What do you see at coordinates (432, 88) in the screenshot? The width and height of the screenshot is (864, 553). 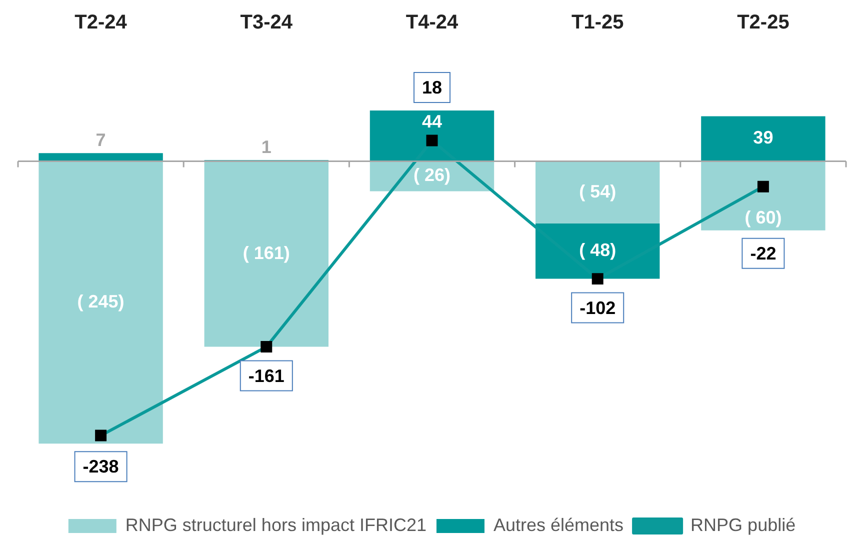 I see `data-label: 18` at bounding box center [432, 88].